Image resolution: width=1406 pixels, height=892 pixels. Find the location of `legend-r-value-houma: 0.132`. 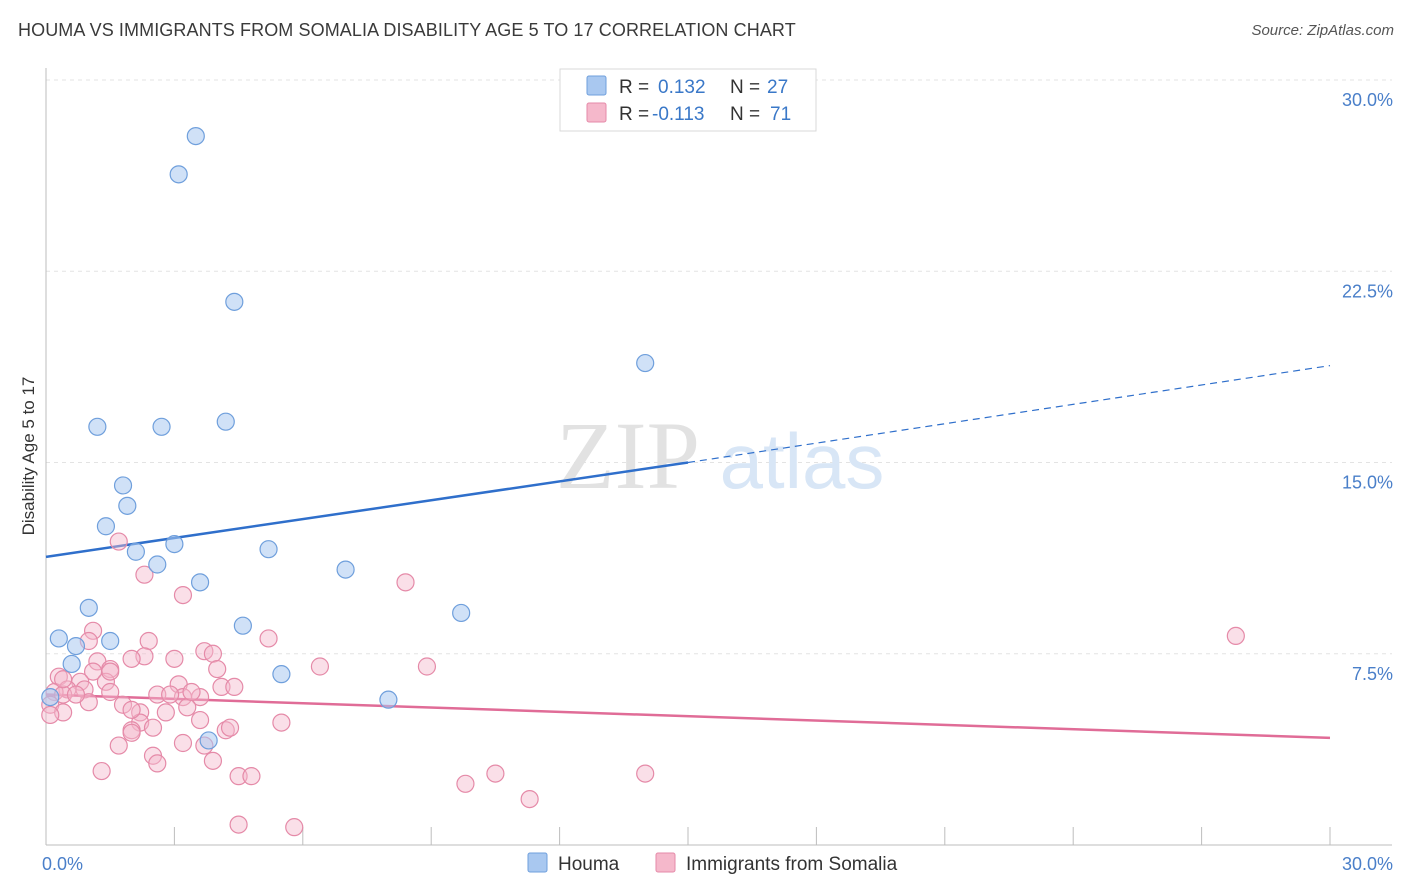

legend-r-value-houma: 0.132 is located at coordinates (682, 87).